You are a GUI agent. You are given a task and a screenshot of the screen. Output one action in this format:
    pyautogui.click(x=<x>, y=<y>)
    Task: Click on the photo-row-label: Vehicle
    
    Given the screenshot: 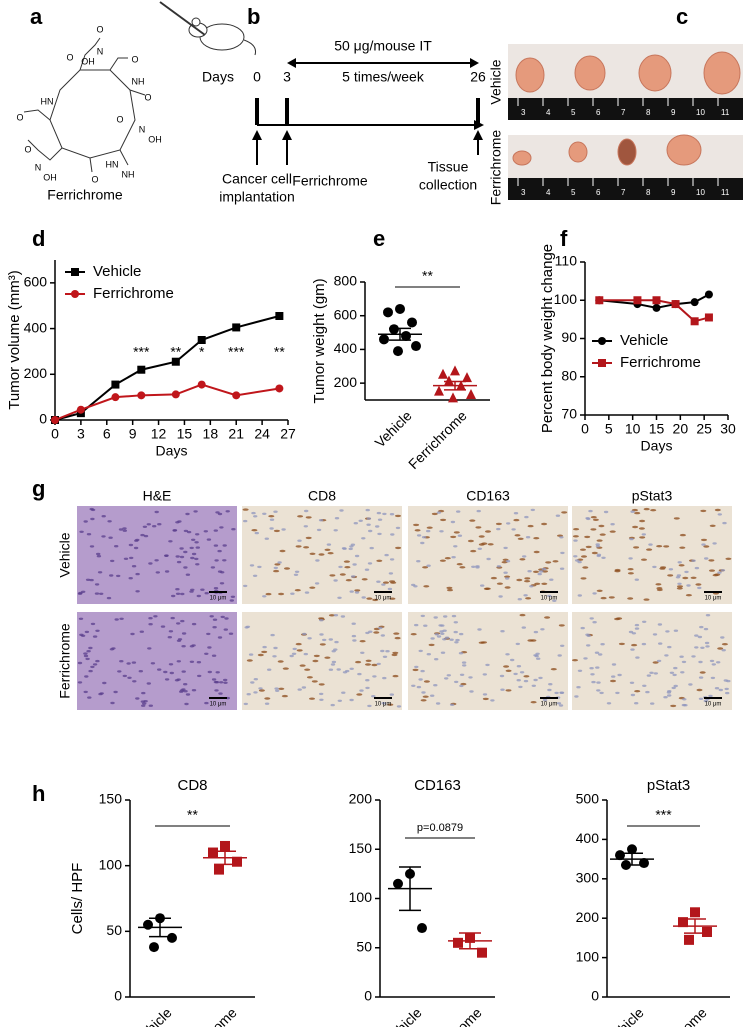 What is the action you would take?
    pyautogui.click(x=496, y=81)
    